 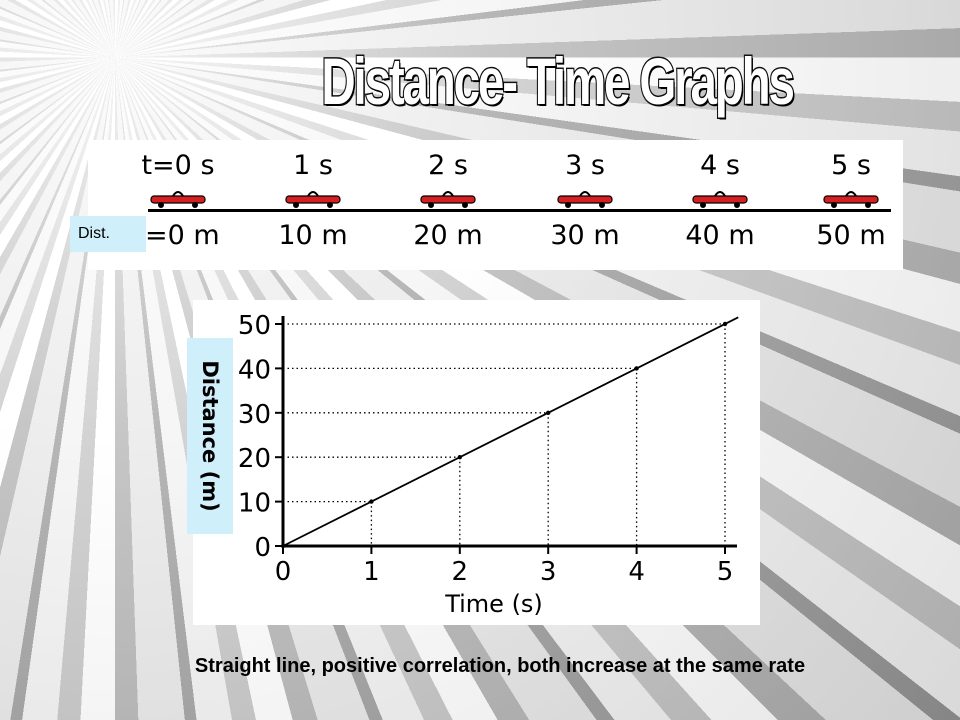 What do you see at coordinates (254, 459) in the screenshot?
I see `y-tick-label: 20` at bounding box center [254, 459].